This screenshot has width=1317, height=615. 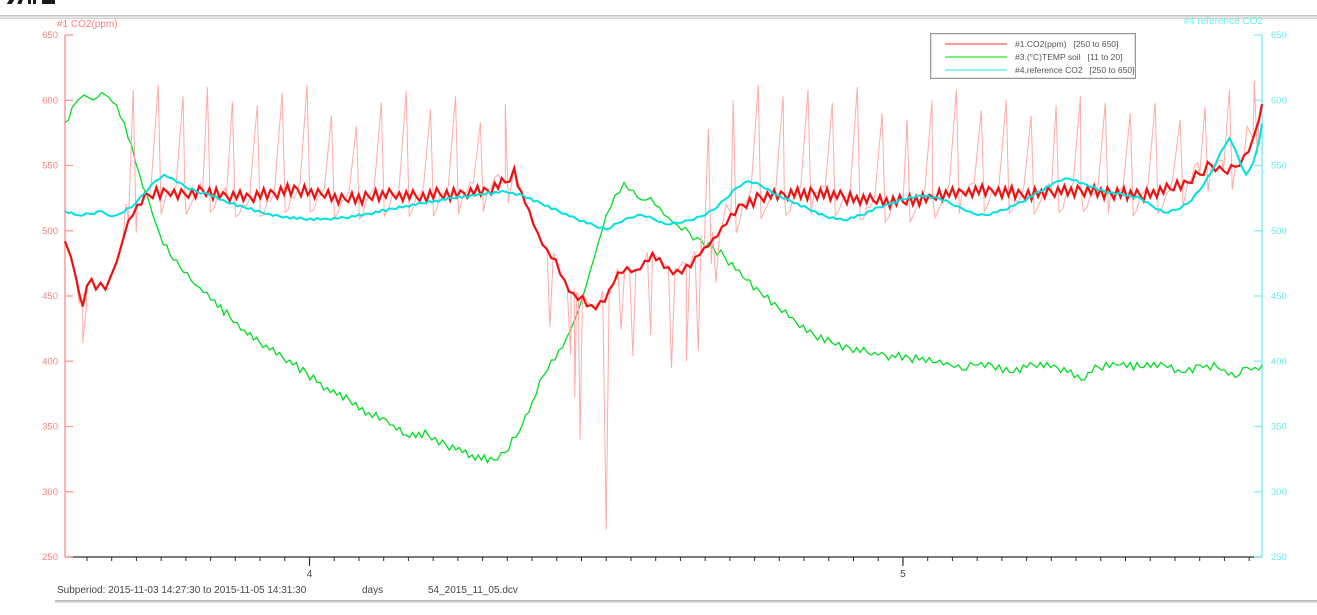 What do you see at coordinates (473, 590) in the screenshot?
I see `data-file-name: 54_2015_11_05.dcv` at bounding box center [473, 590].